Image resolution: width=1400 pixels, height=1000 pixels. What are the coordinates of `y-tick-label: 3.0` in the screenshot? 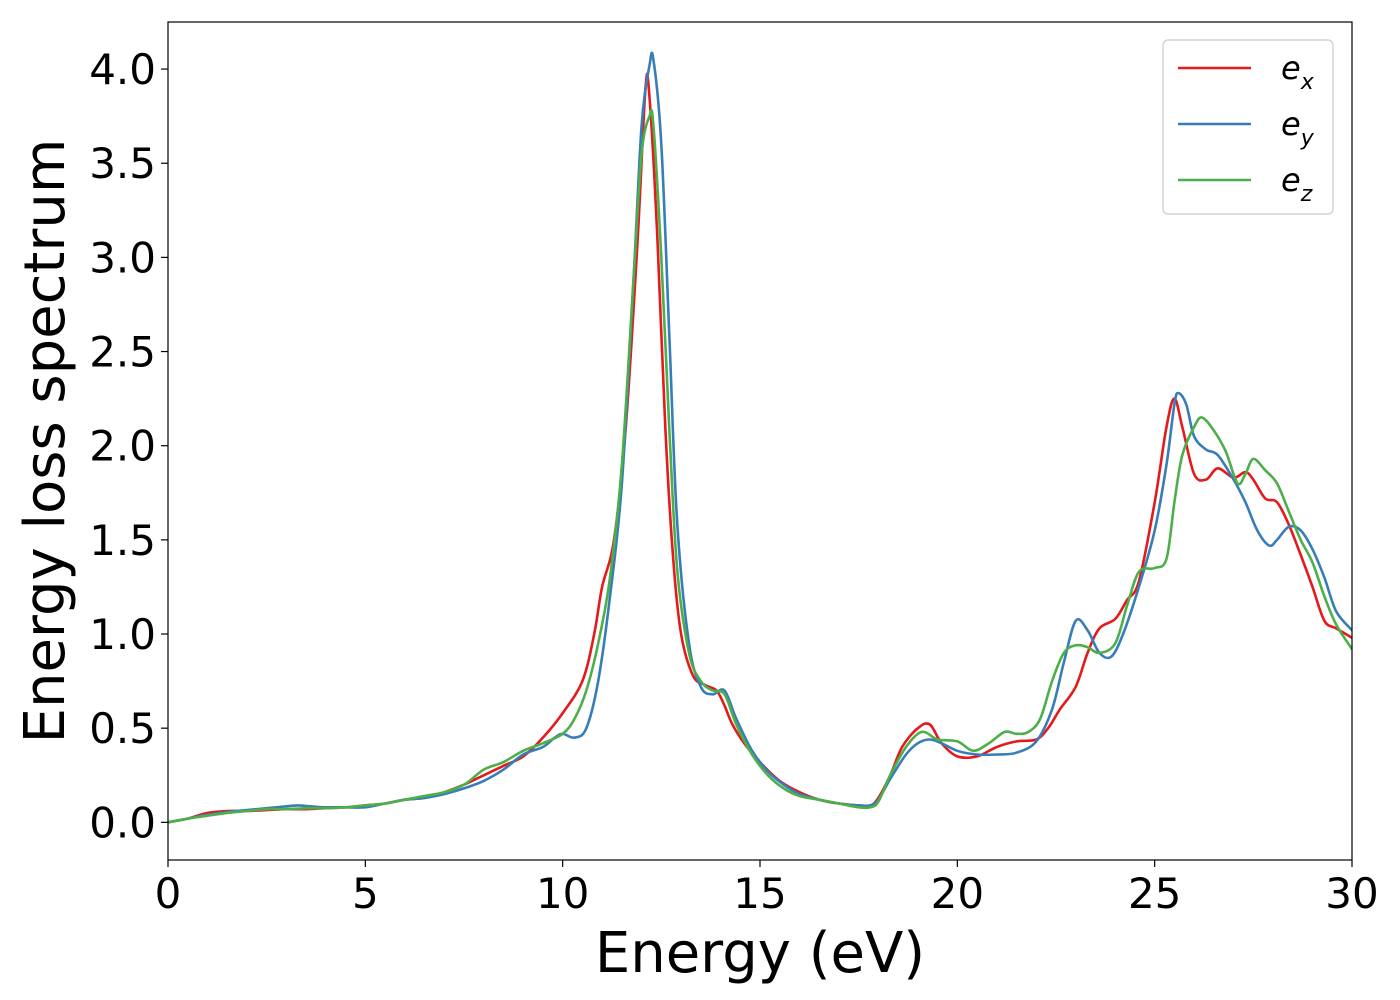 It's located at (122, 257).